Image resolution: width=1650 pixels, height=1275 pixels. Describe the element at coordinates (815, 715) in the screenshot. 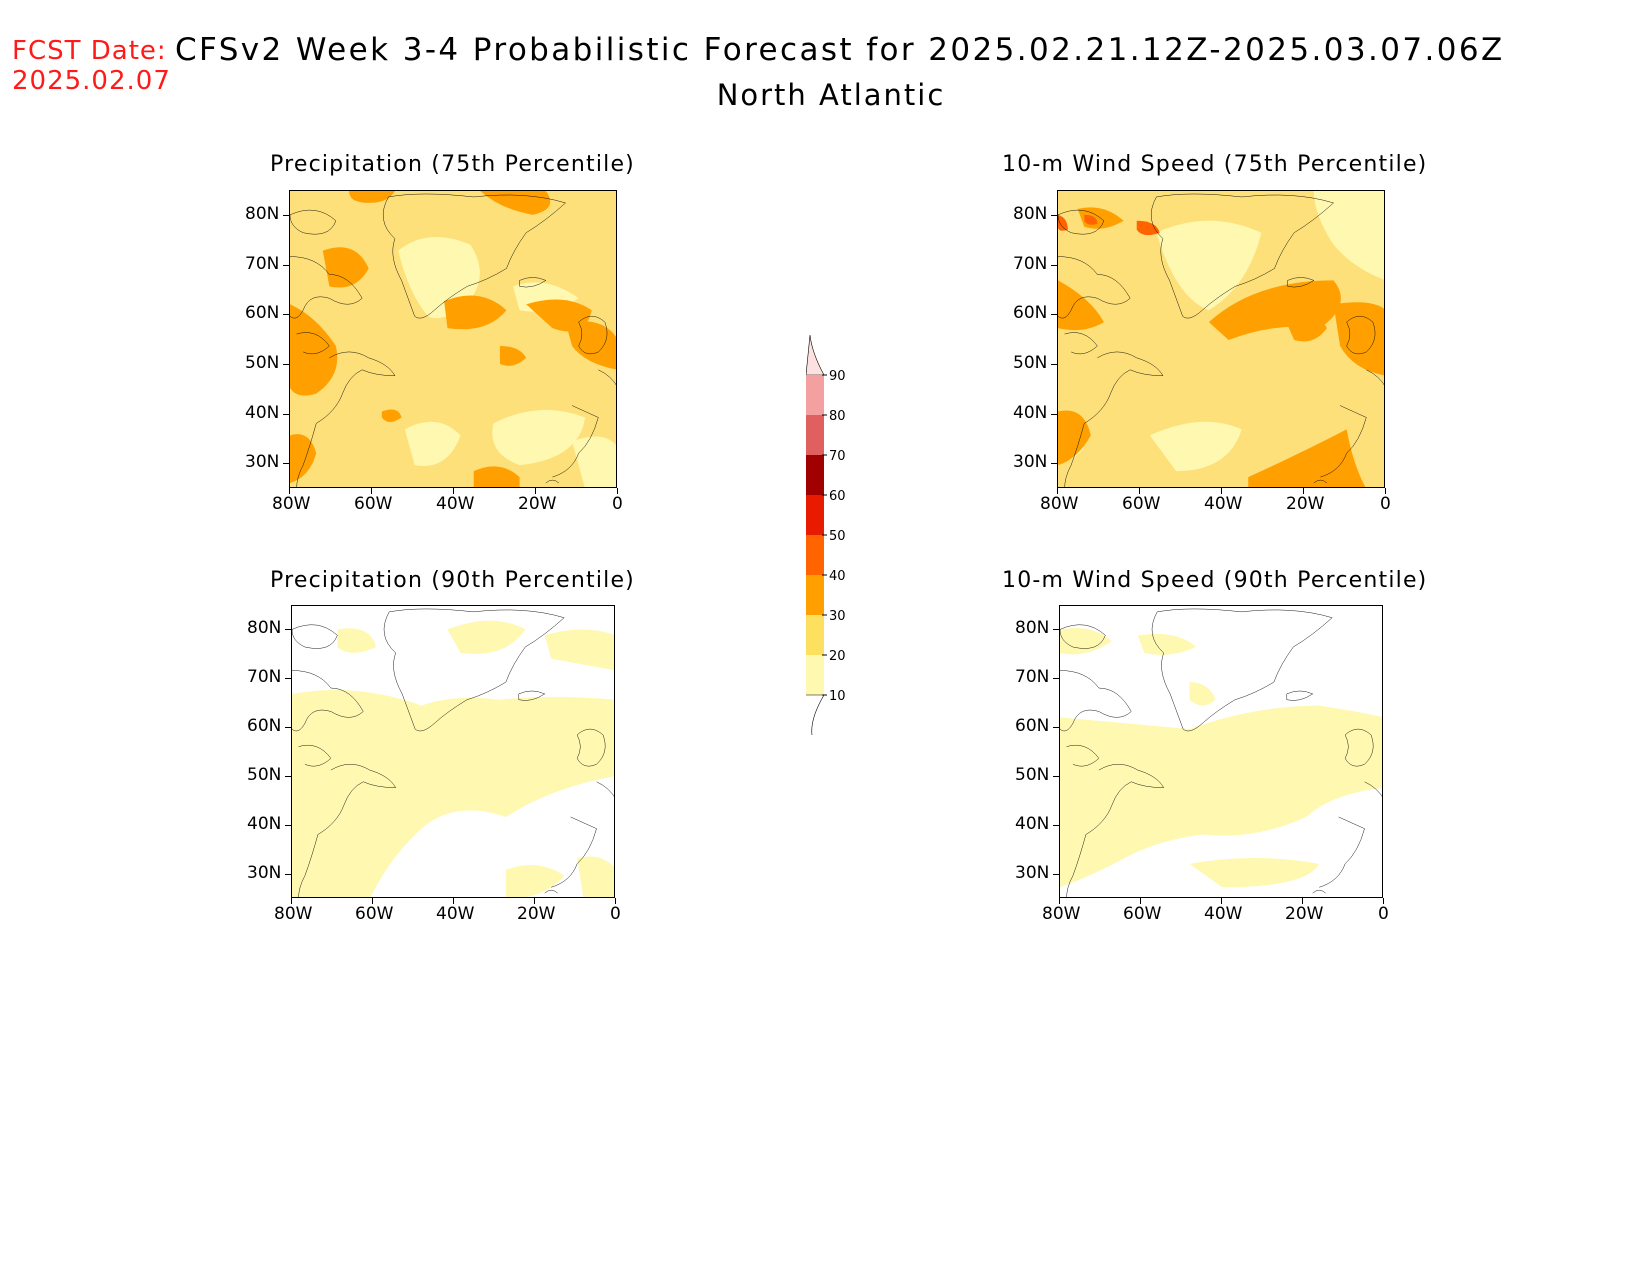

I see `colorbar-bottom-cap` at that location.